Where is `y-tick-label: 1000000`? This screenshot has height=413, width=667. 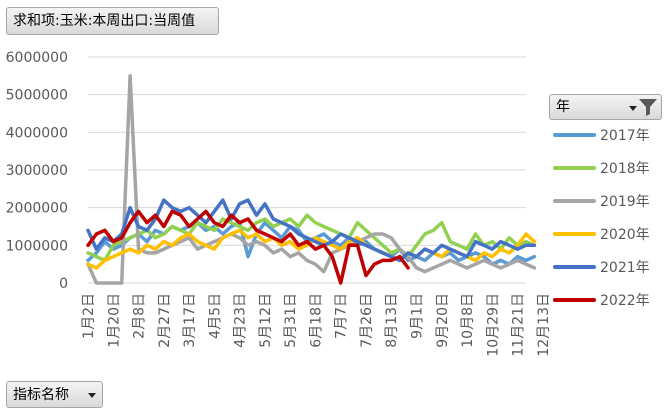 y-tick-label: 1000000 is located at coordinates (37, 246).